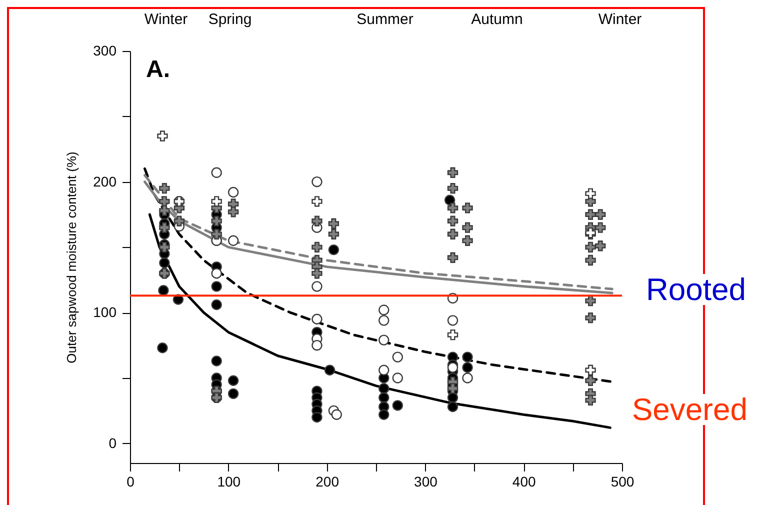  What do you see at coordinates (622, 482) in the screenshot?
I see `x-tick-label: 500` at bounding box center [622, 482].